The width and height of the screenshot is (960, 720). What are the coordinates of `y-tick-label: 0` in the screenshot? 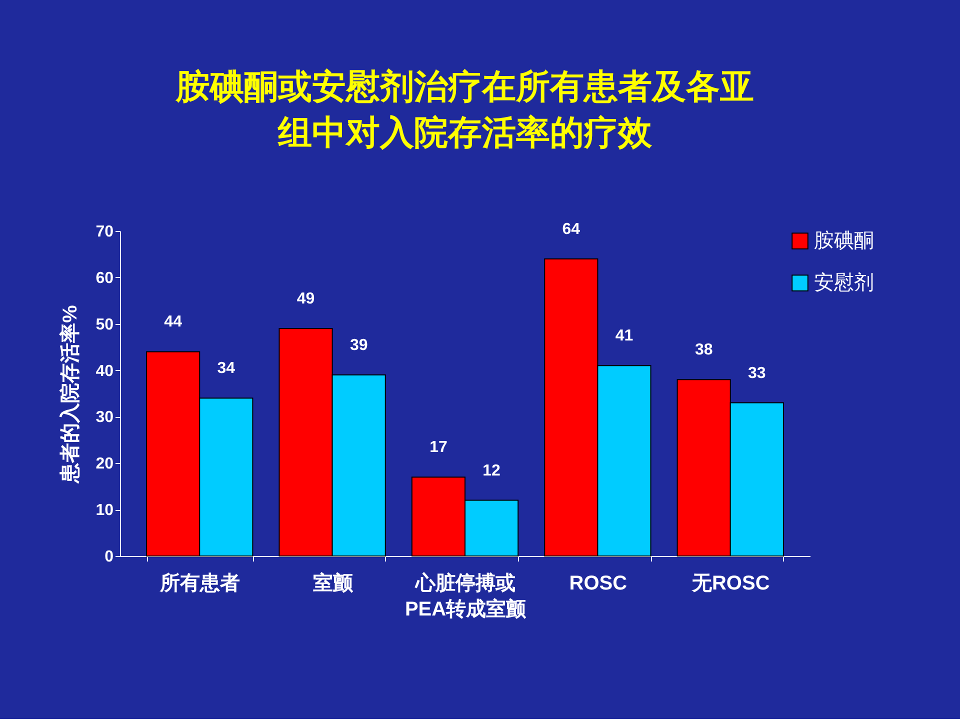 It's located at (109, 557).